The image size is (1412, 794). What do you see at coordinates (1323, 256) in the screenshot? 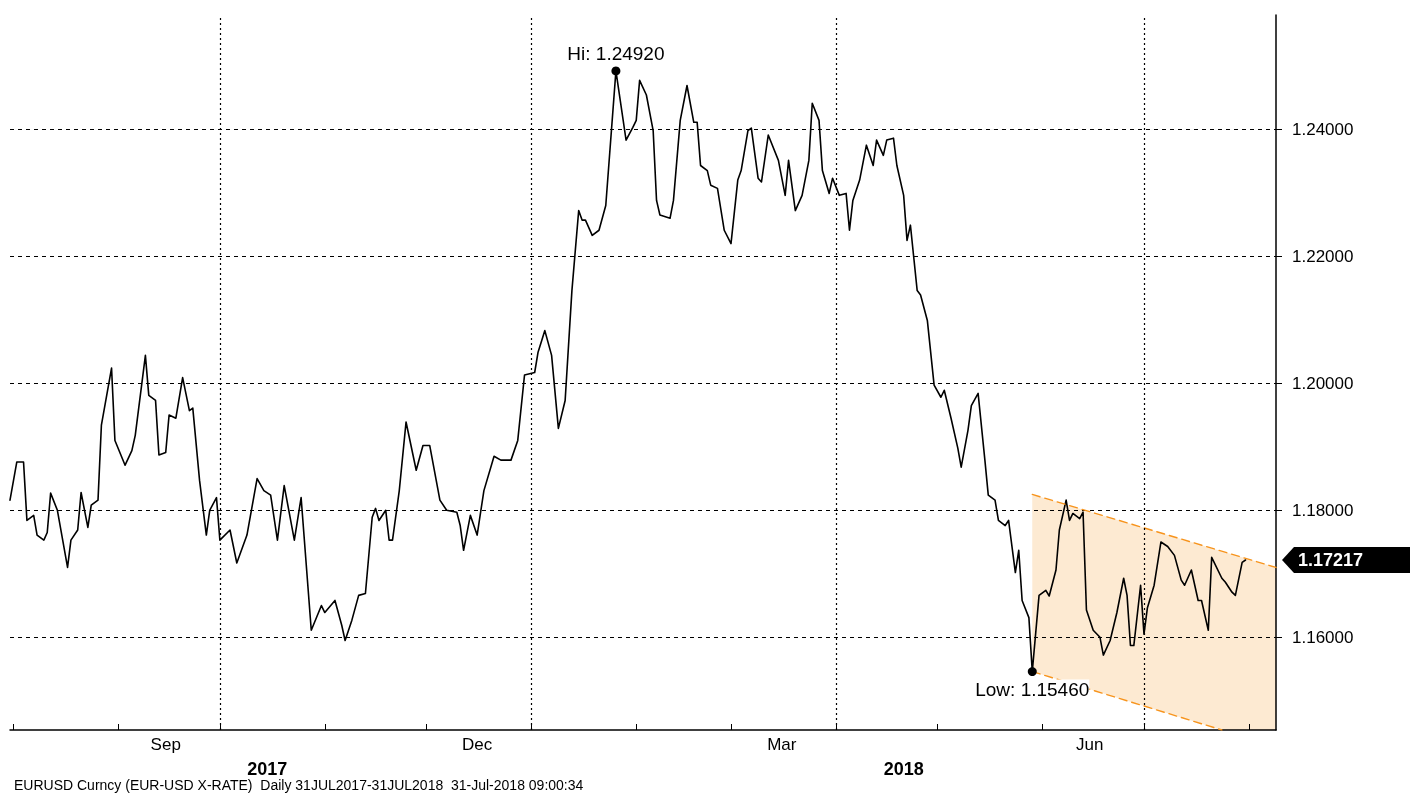
I see `y-tick-label: 1.22000` at bounding box center [1323, 256].